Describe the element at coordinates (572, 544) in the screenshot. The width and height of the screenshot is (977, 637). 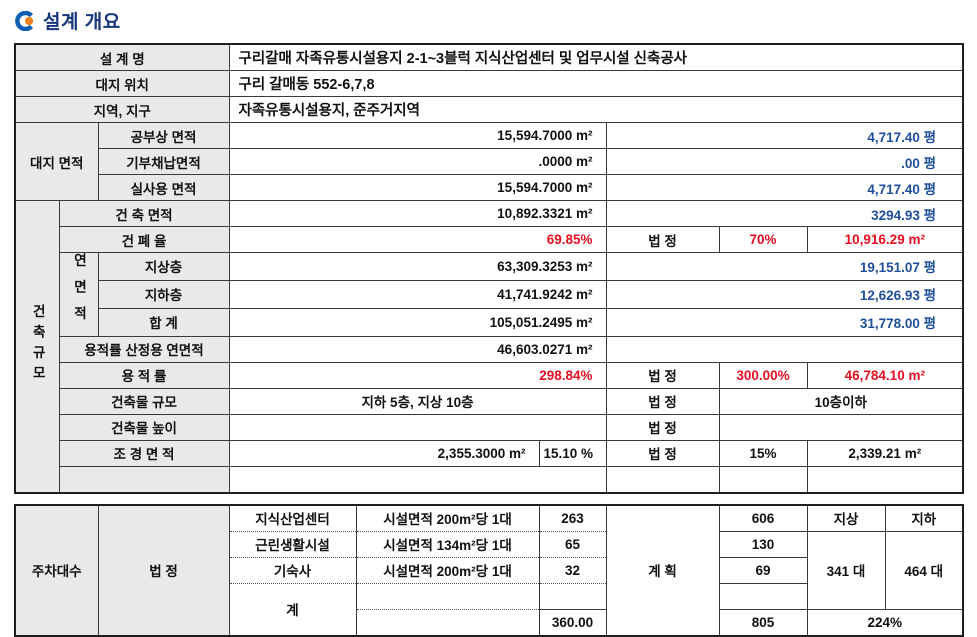
I see `parking-facility-legal-count: 65` at that location.